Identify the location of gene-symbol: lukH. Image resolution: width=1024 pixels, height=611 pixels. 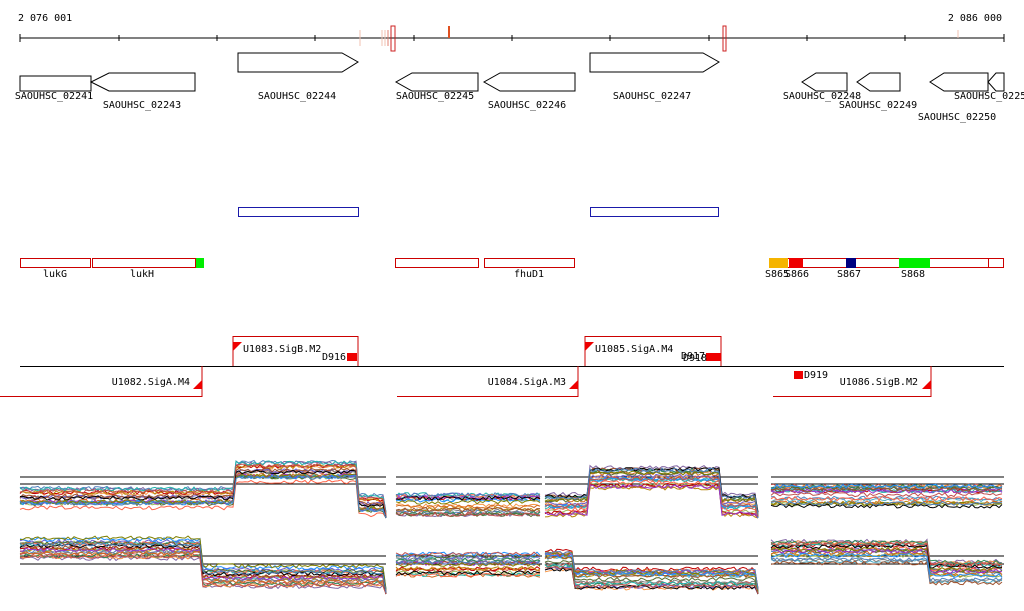
(142, 274).